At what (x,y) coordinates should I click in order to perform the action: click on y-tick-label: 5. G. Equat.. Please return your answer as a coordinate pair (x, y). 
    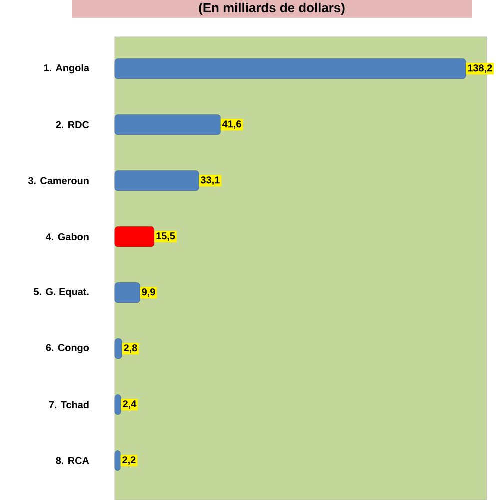
    Looking at the image, I should click on (61, 293).